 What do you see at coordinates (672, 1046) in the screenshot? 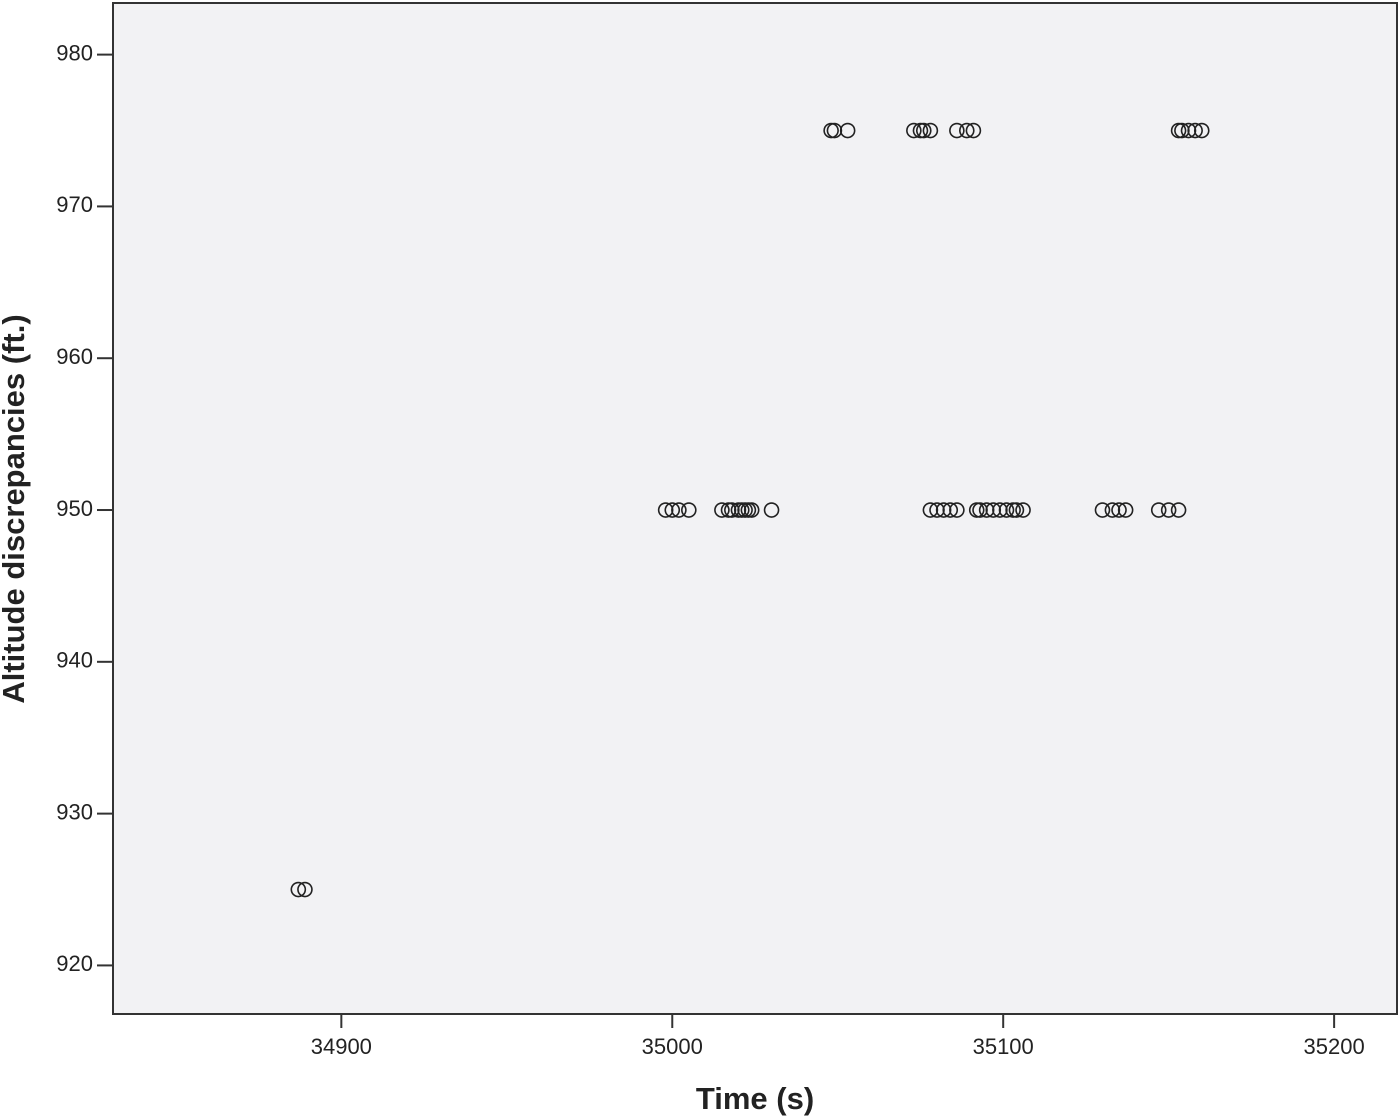
I see `x-tick-label: 35000` at bounding box center [672, 1046].